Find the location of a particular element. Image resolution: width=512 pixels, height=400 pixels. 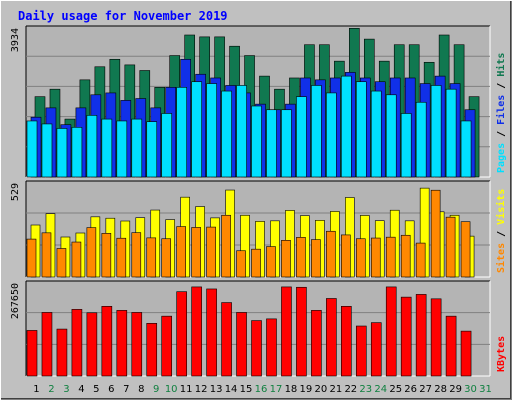

x-tick-label-day-17: 17 is located at coordinates (276, 389).